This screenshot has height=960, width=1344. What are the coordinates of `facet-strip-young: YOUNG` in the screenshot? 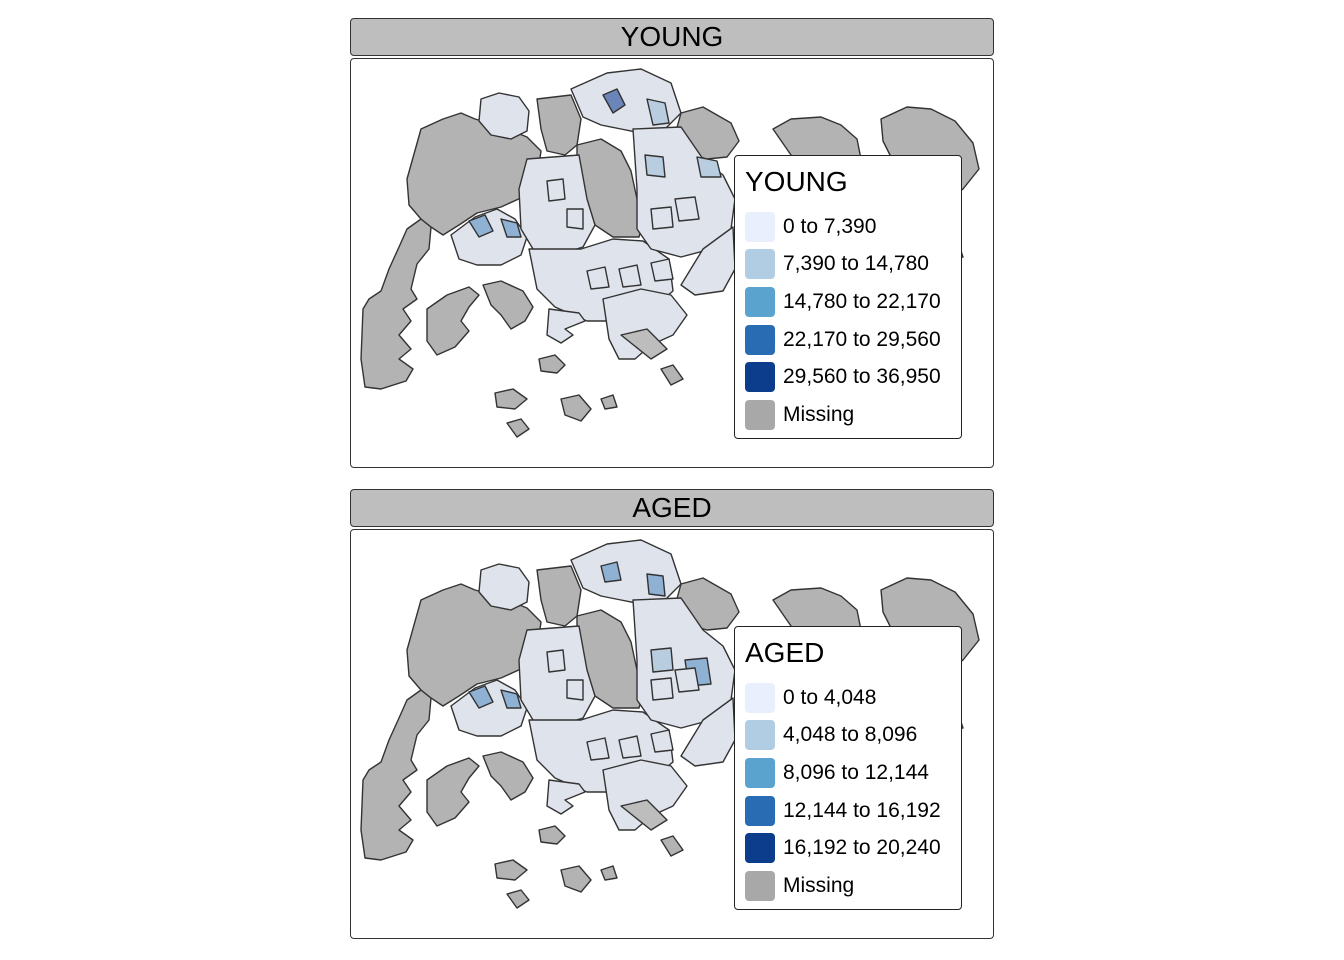 It's located at (672, 37).